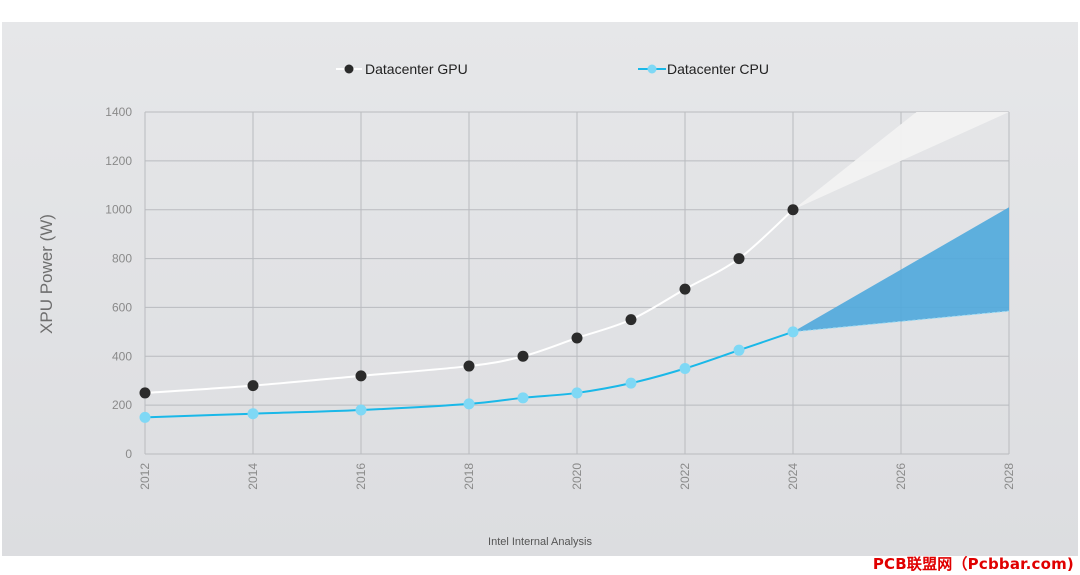  I want to click on legend-item-cpu: Datacenter CPU, so click(703, 69).